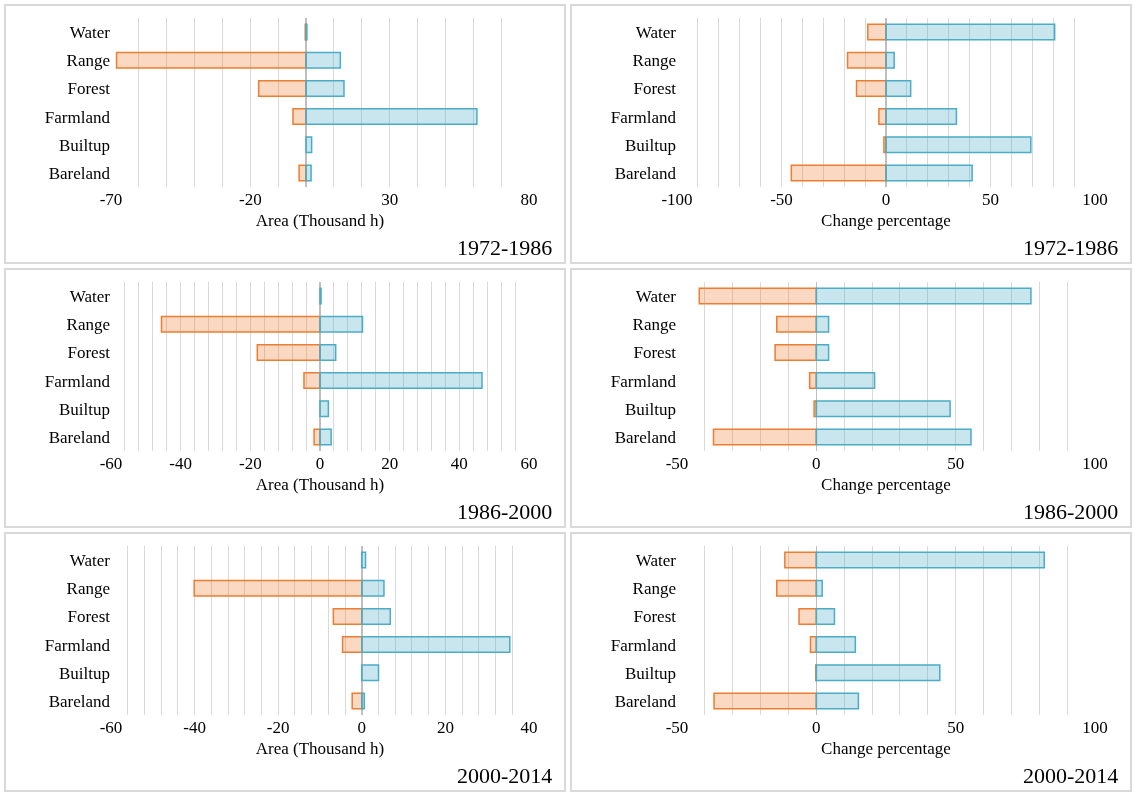 This screenshot has width=1137, height=796. What do you see at coordinates (1071, 511) in the screenshot?
I see `text: 1986-2000` at bounding box center [1071, 511].